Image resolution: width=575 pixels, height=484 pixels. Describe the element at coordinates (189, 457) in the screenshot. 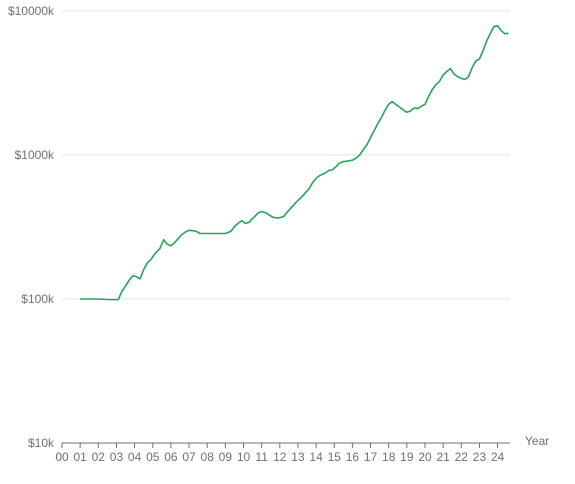

I see `x-tick-label: 07` at that location.